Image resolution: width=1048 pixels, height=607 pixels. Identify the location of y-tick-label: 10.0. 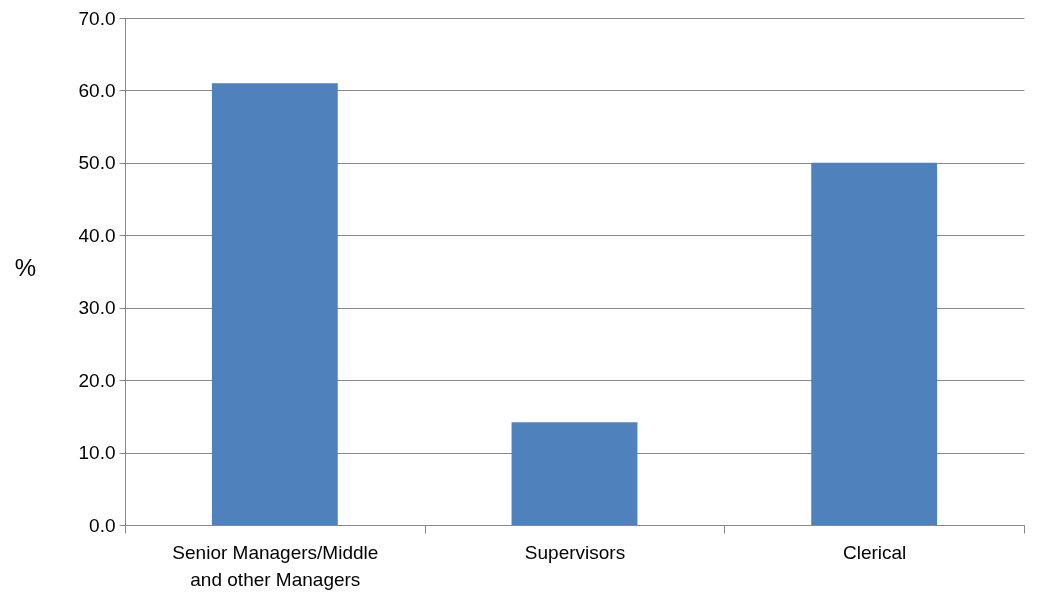
(97, 453).